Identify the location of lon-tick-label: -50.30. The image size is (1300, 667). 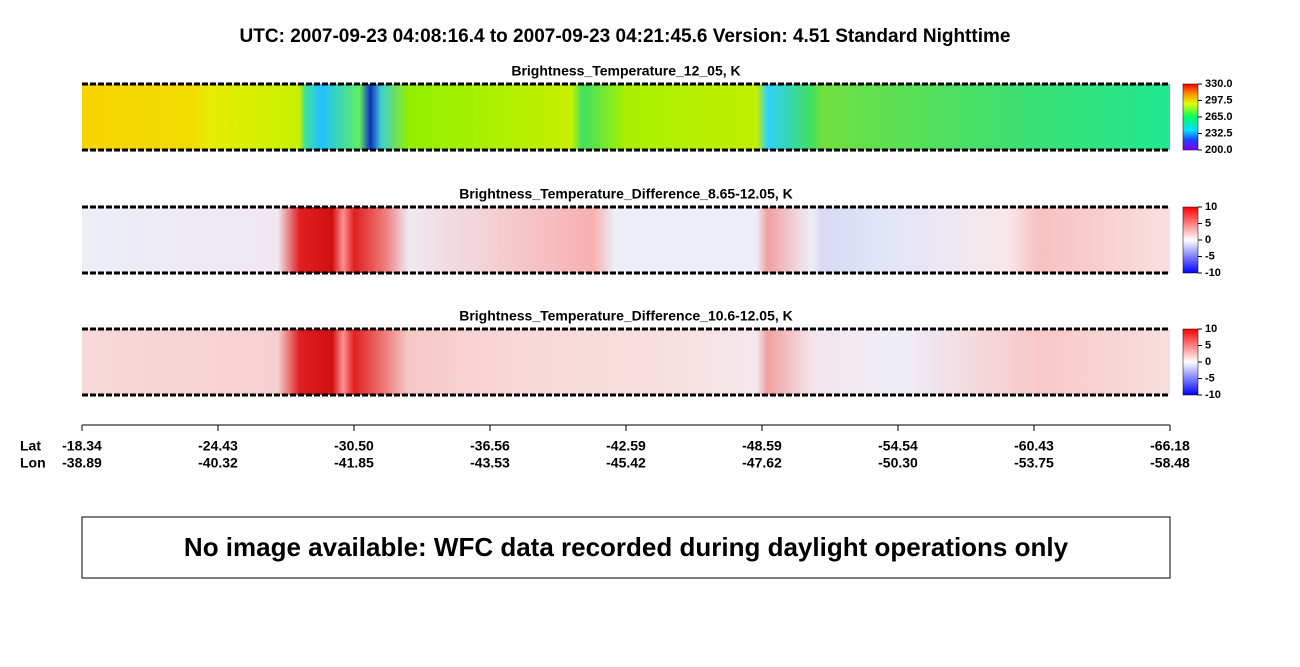
(898, 463).